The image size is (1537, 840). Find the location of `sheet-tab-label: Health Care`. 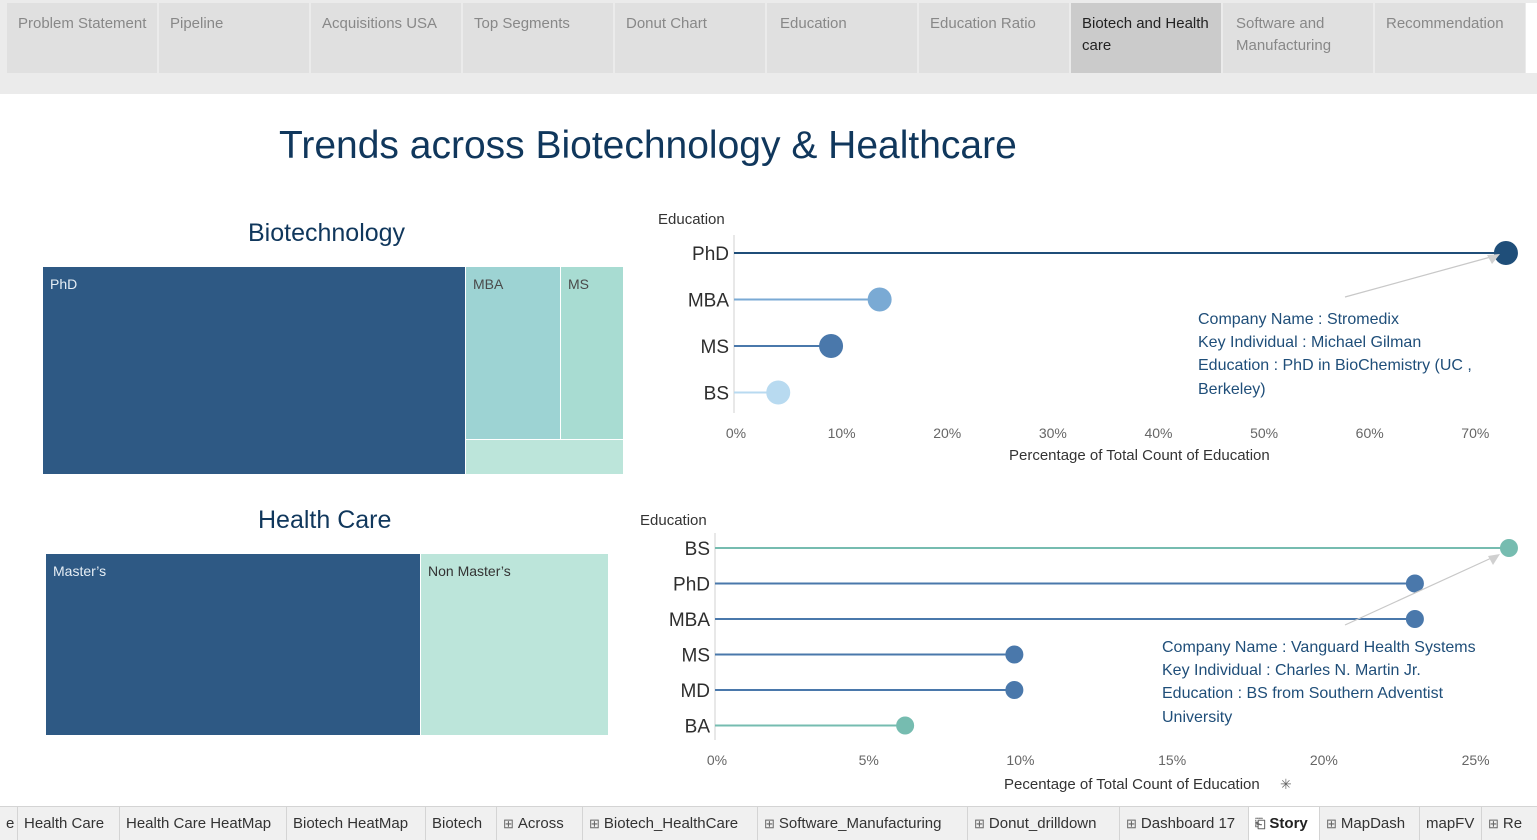

sheet-tab-label: Health Care is located at coordinates (64, 823).